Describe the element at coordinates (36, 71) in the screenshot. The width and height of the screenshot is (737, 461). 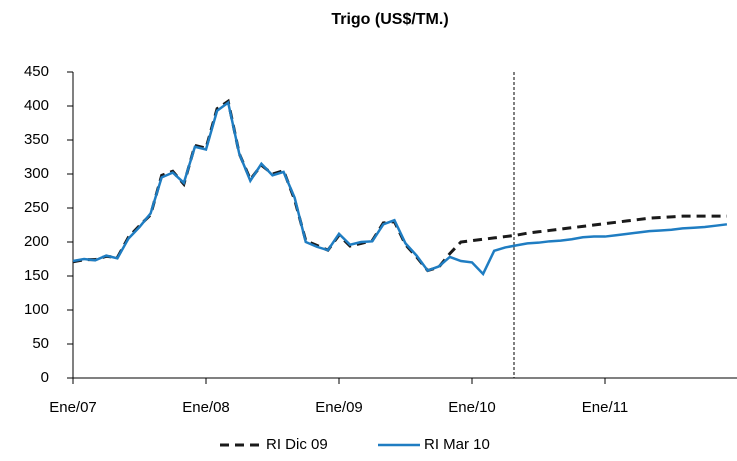
I see `y-tick-label: 450` at that location.